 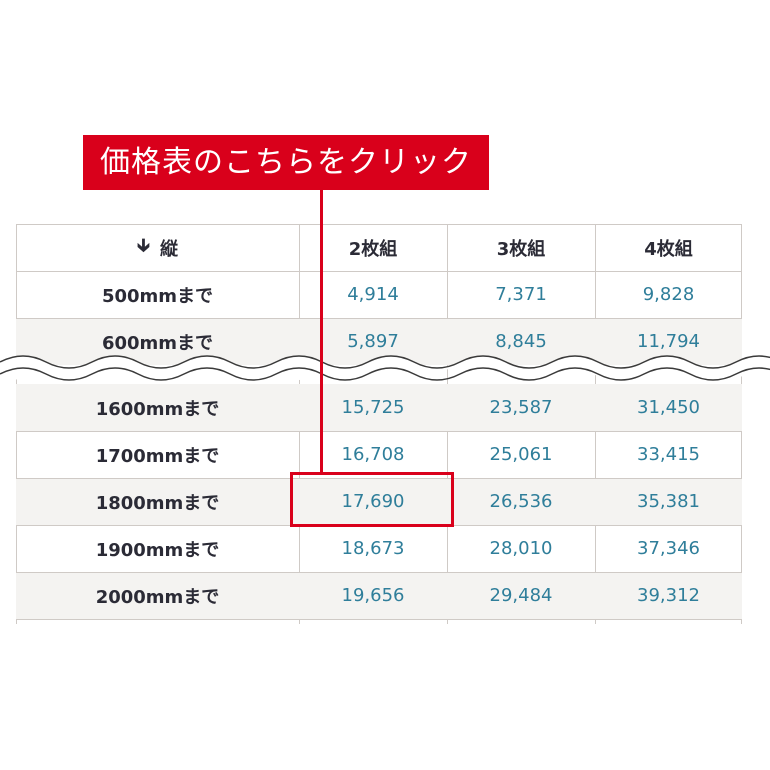 I want to click on price-cell: 37,346, so click(x=668, y=548).